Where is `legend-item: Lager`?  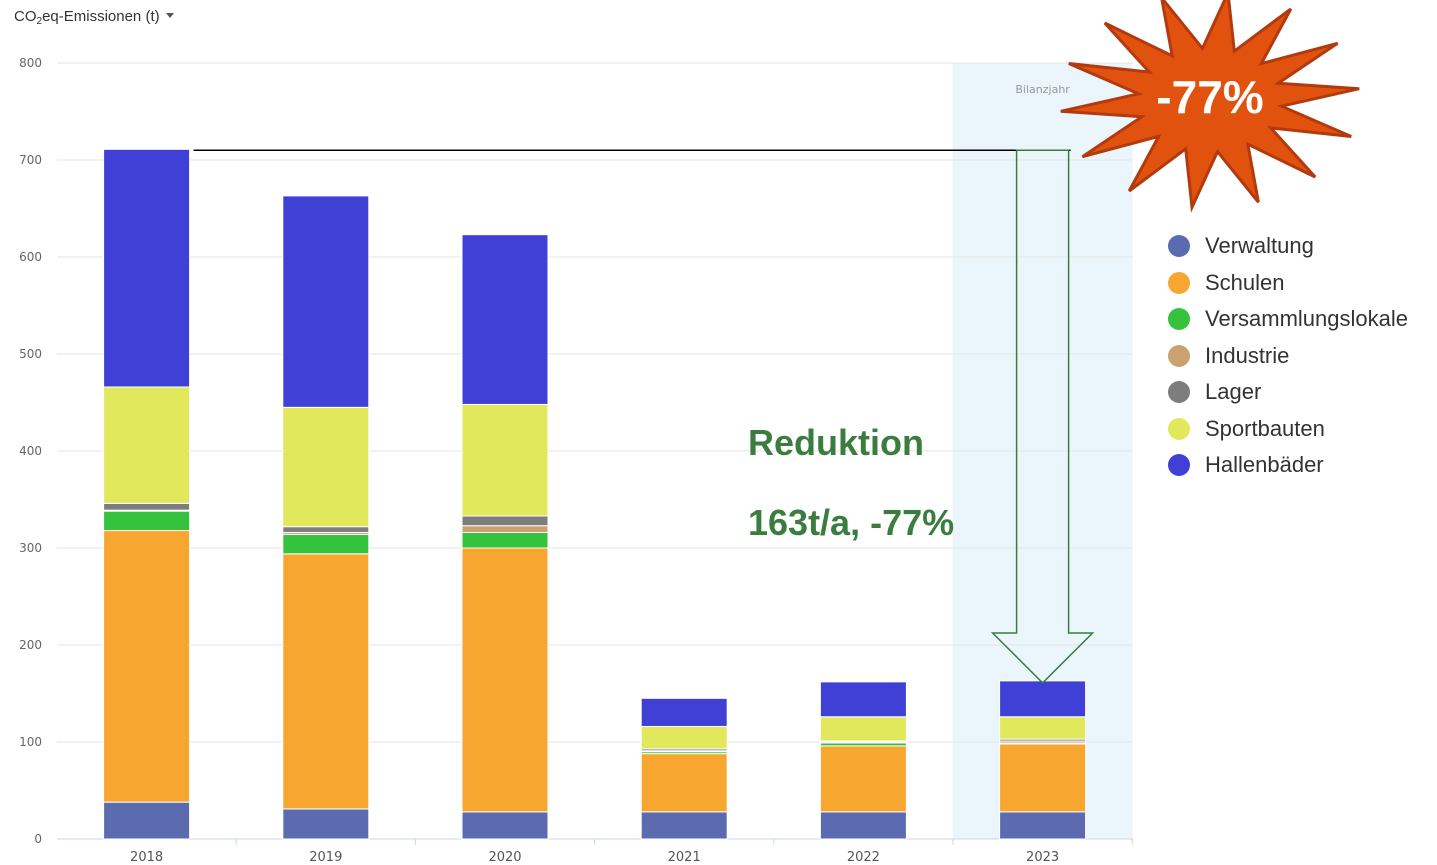 legend-item: Lager is located at coordinates (1288, 392).